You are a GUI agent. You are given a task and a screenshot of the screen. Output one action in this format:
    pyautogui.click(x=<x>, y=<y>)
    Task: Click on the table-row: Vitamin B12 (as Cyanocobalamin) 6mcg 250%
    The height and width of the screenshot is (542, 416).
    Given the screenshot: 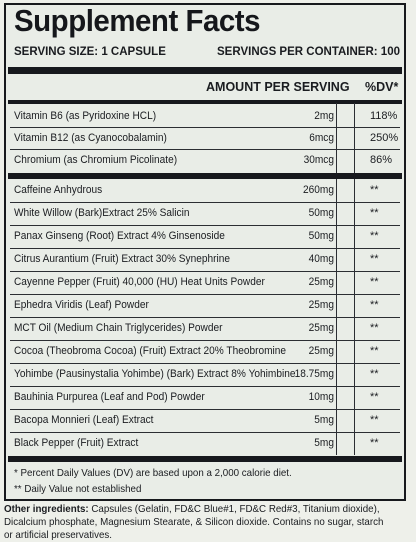 What is the action you would take?
    pyautogui.click(x=206, y=139)
    